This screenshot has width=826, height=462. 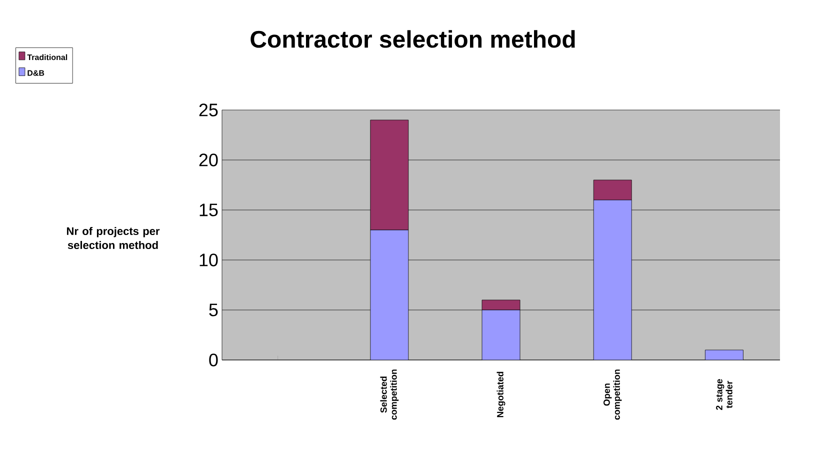 What do you see at coordinates (47, 57) in the screenshot?
I see `legend-label: Traditional` at bounding box center [47, 57].